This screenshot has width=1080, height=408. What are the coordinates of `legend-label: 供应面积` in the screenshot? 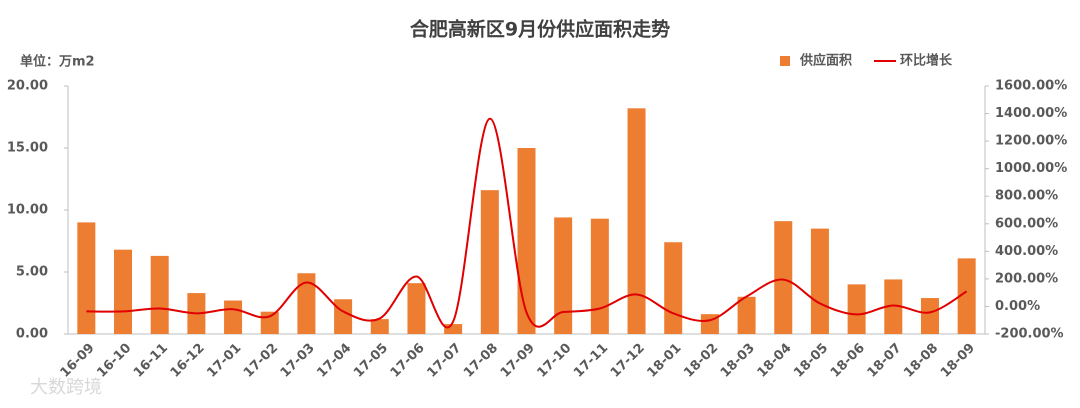 It's located at (825, 61).